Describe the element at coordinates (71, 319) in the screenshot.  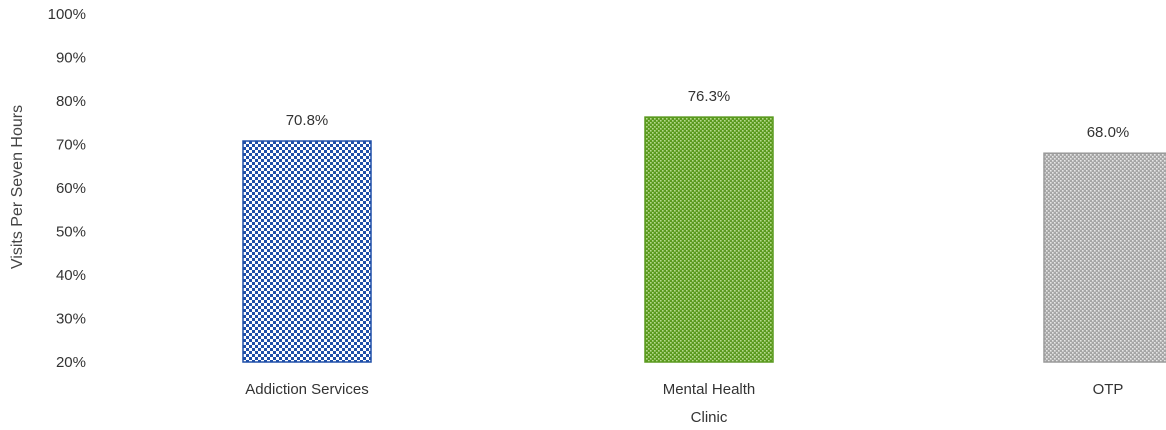
I see `y-tick-label: 30%` at that location.